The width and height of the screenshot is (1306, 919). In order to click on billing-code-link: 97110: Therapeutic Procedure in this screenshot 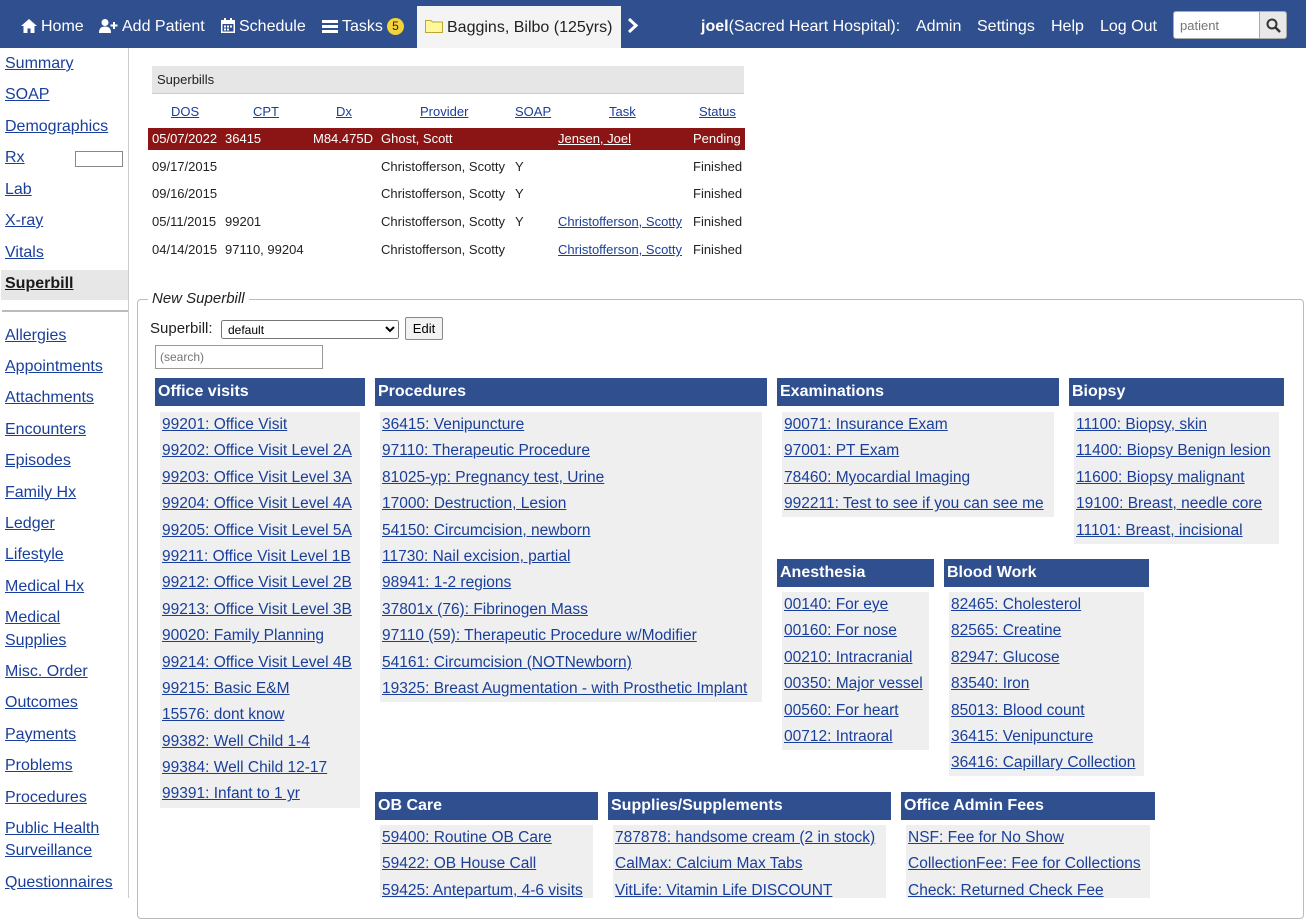, I will do `click(486, 451)`.